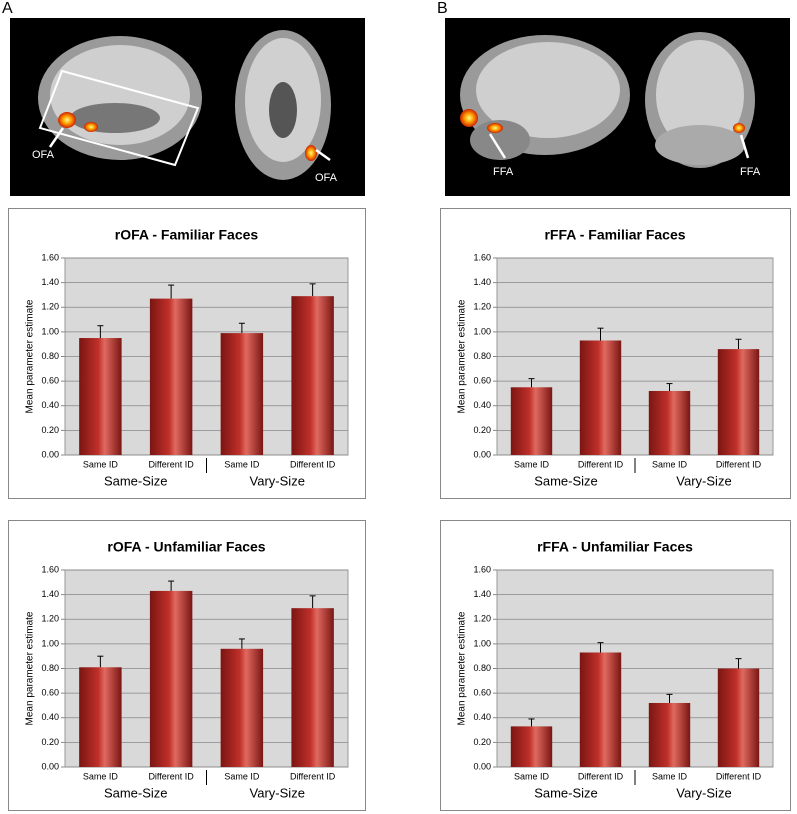 This screenshot has width=797, height=814. Describe the element at coordinates (187, 107) in the screenshot. I see `brain-image-a: OFA OFA` at that location.